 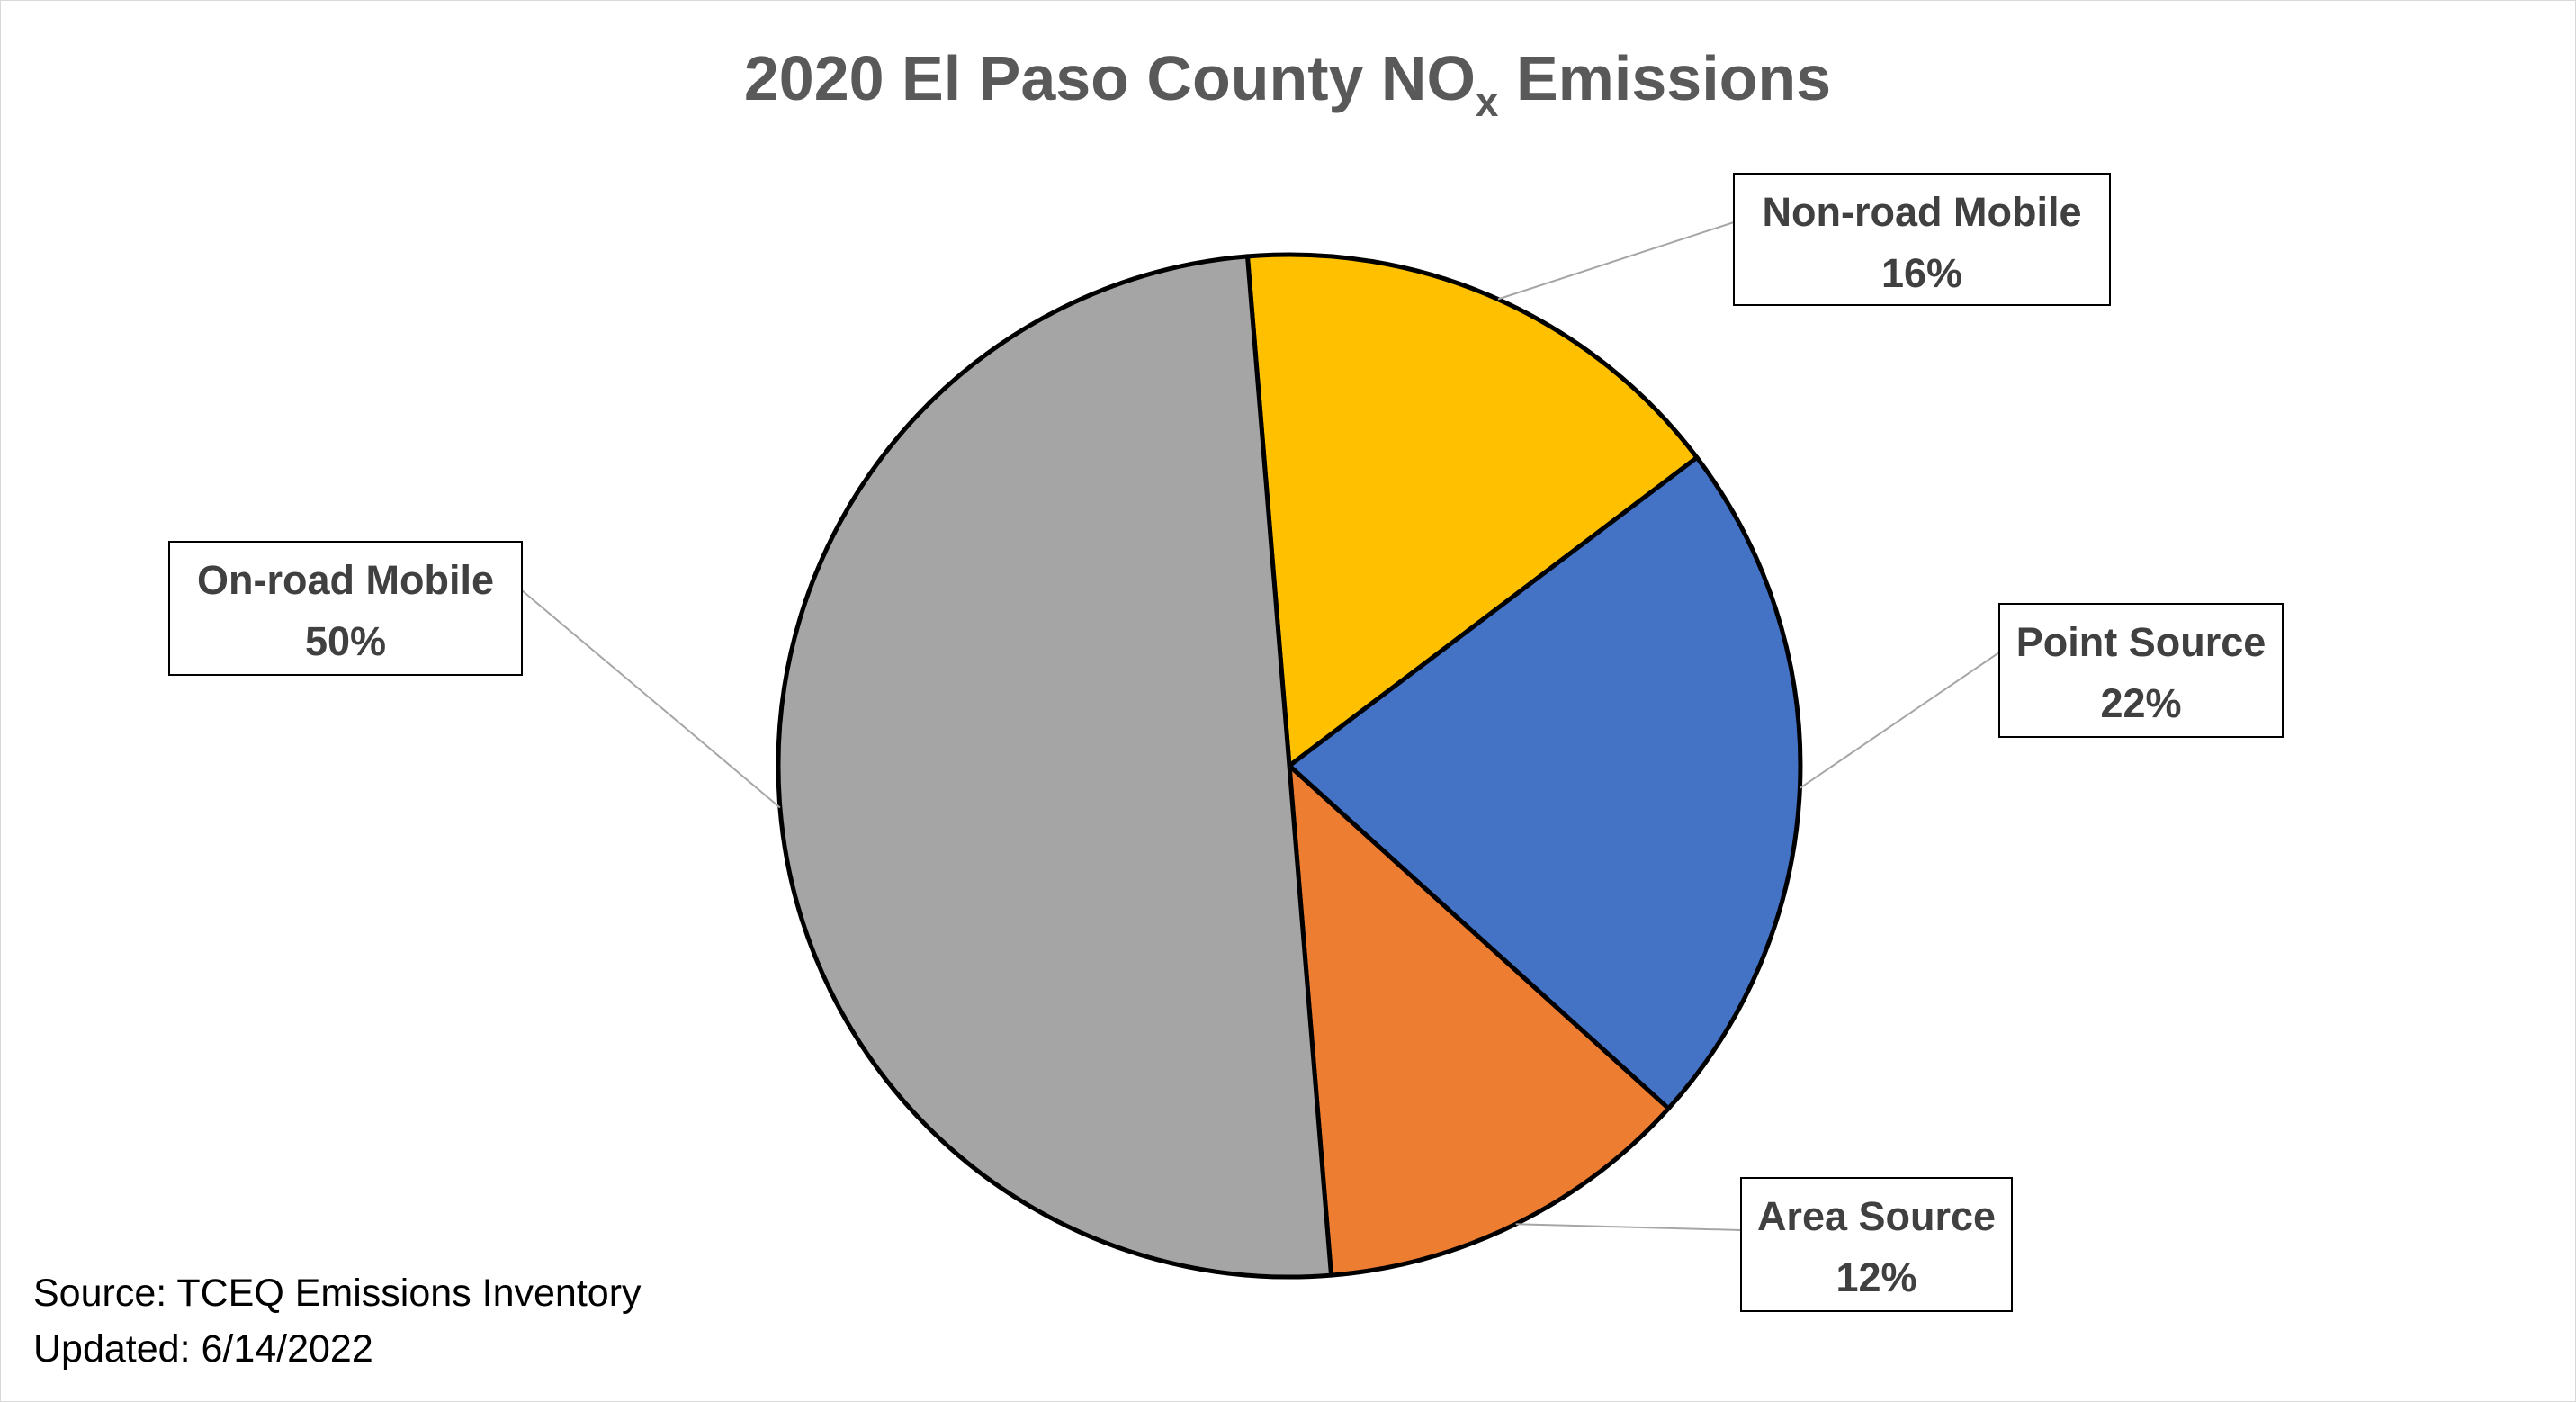 I want to click on source-note: Source: TCEQ Emissions Inventory, so click(x=338, y=1293).